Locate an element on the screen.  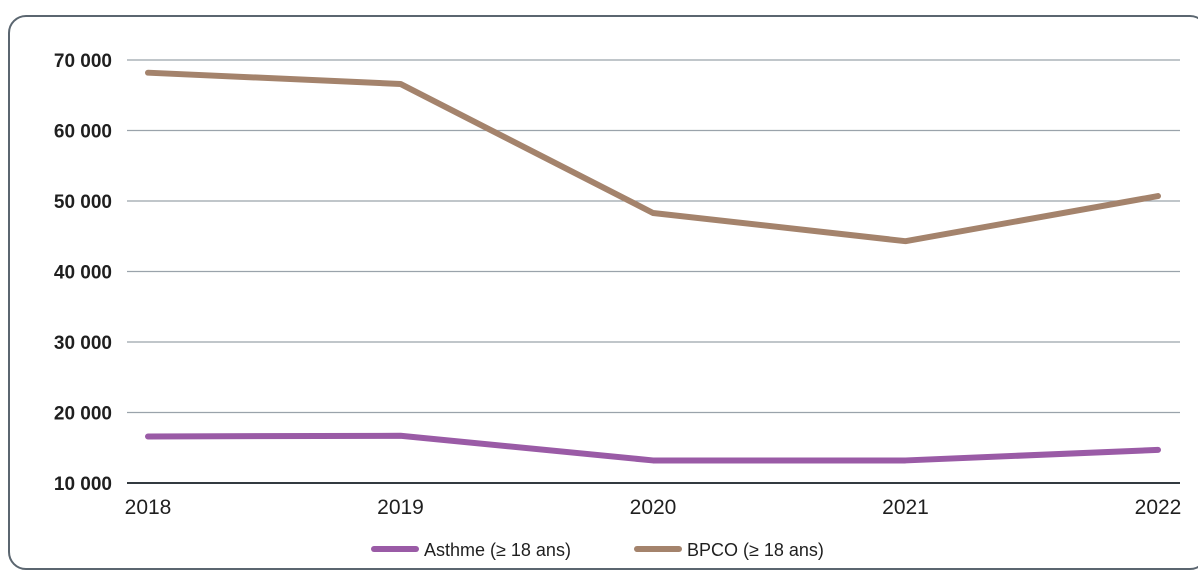
x-tick-label: 2021 is located at coordinates (905, 507).